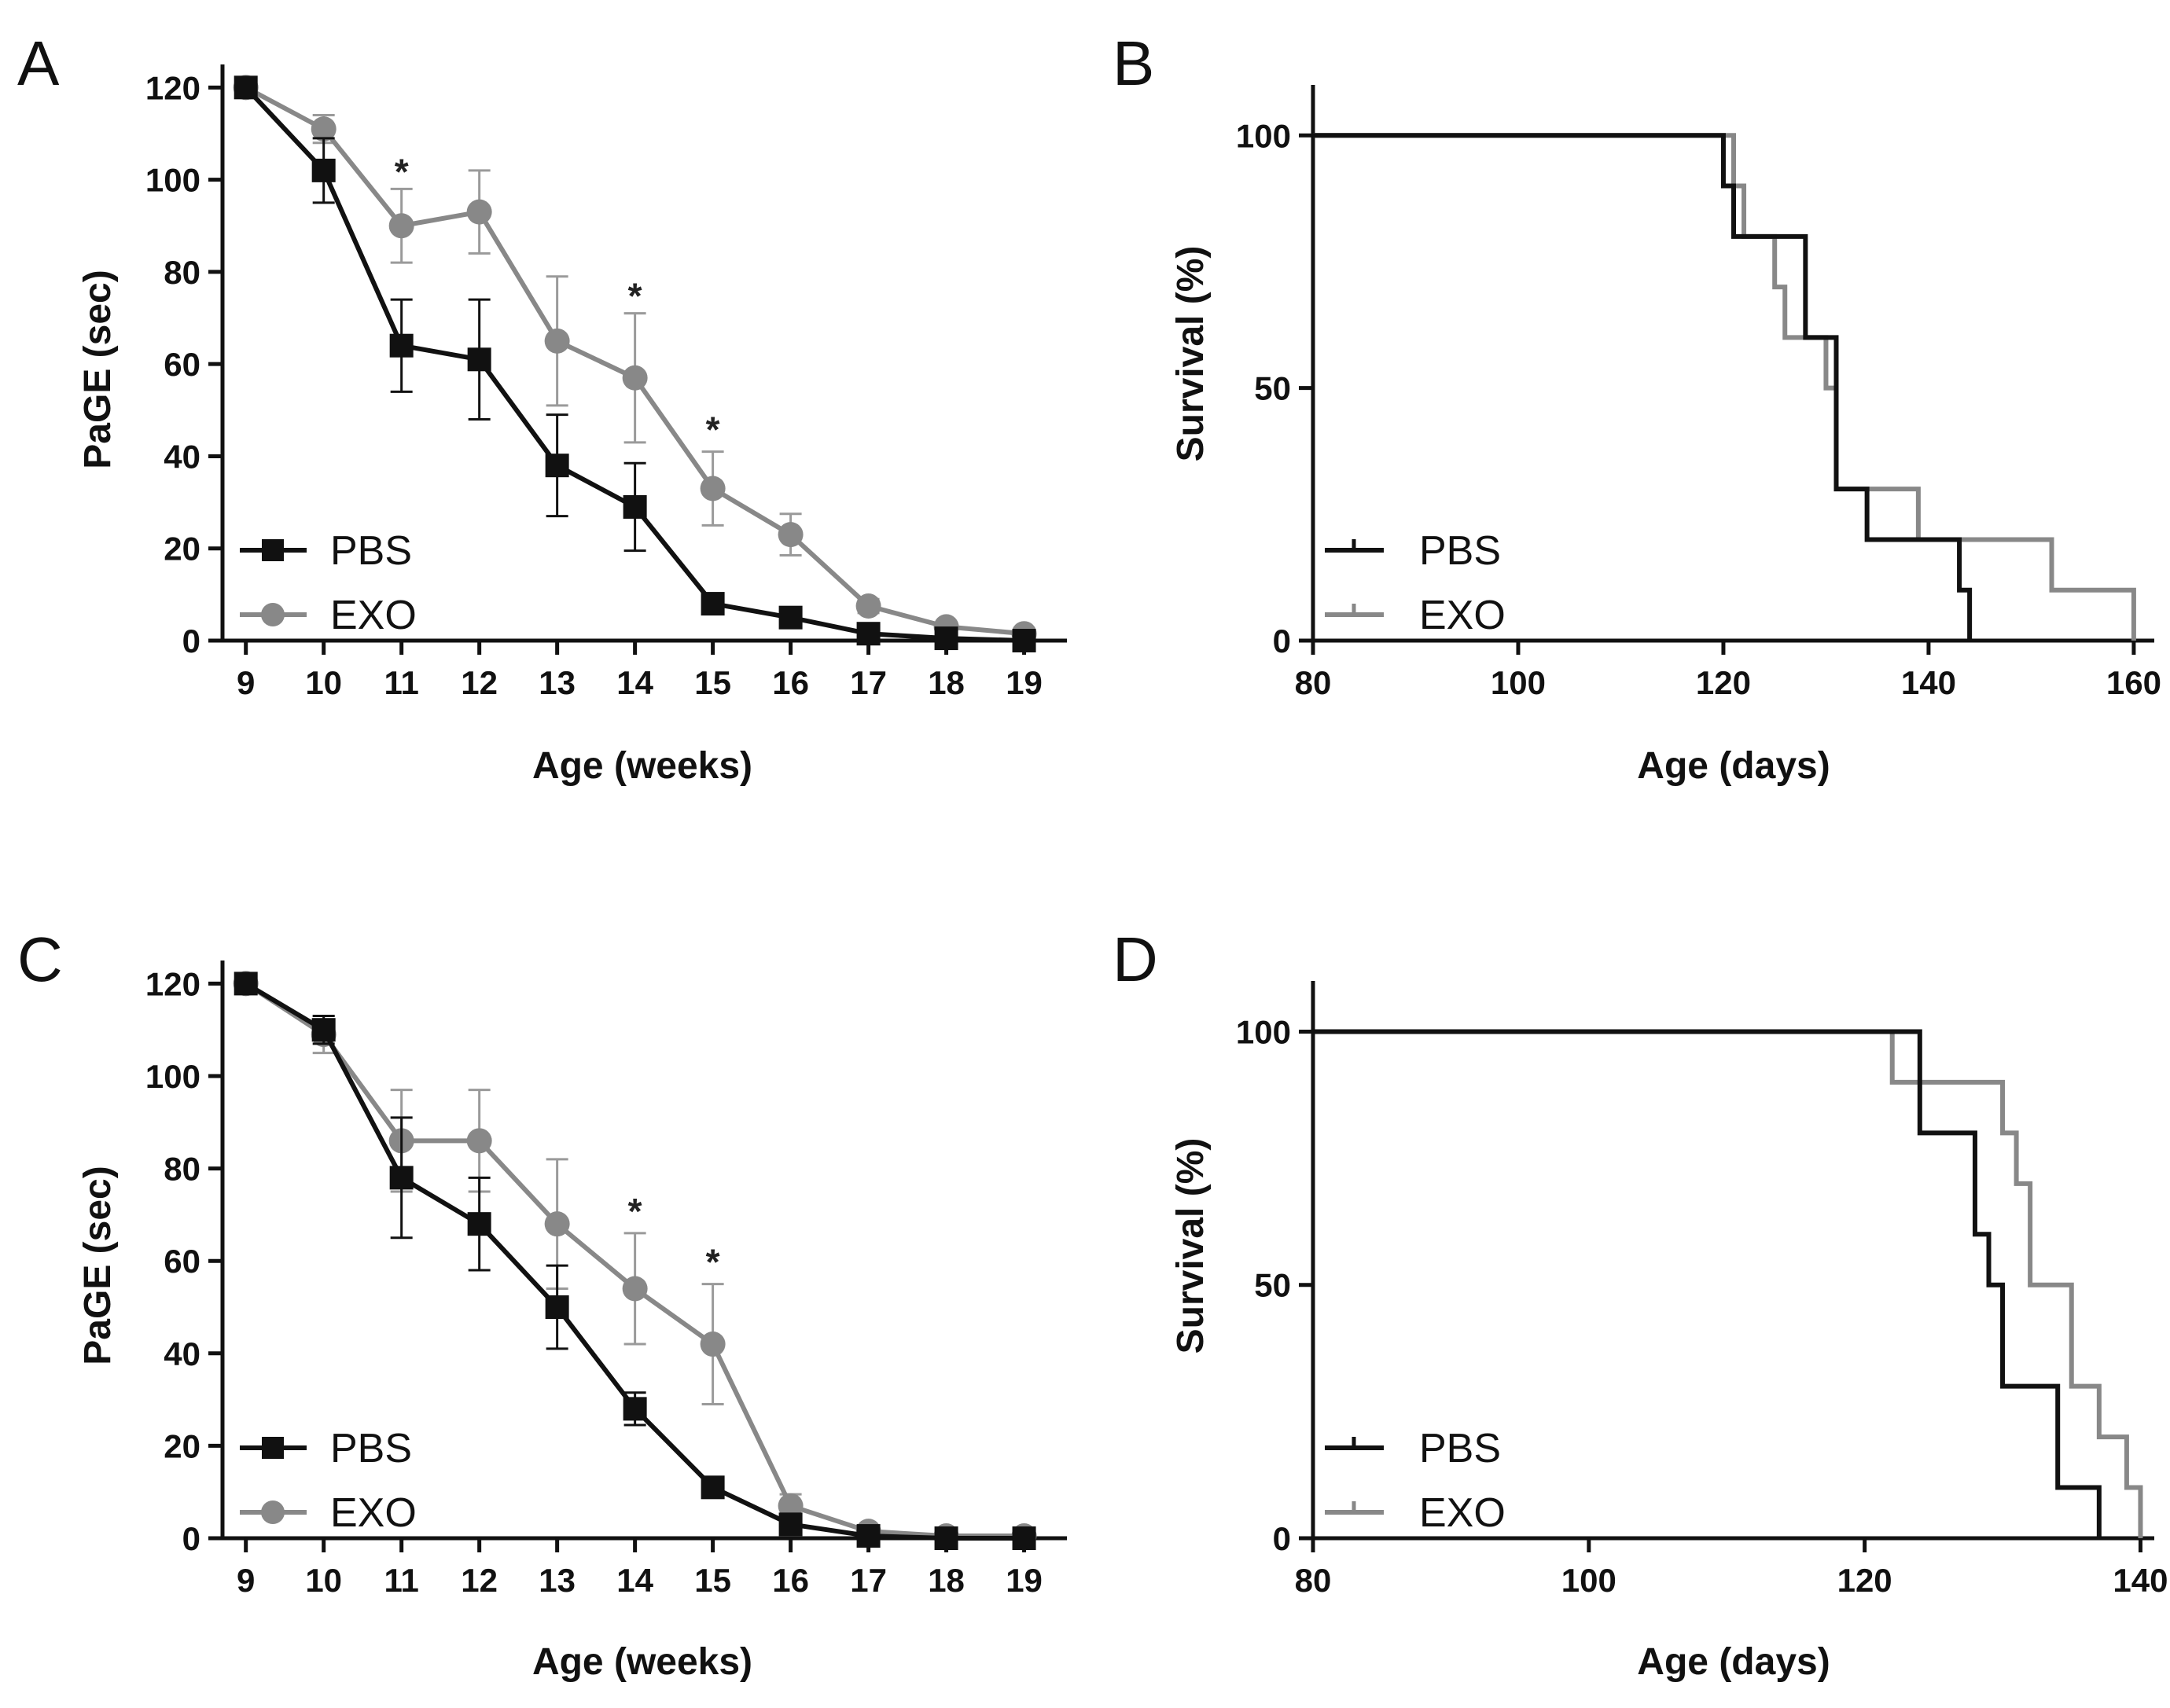 Image resolution: width=2170 pixels, height=1708 pixels. What do you see at coordinates (1282, 1538) in the screenshot?
I see `panel-d-y-tick-label: 0` at bounding box center [1282, 1538].